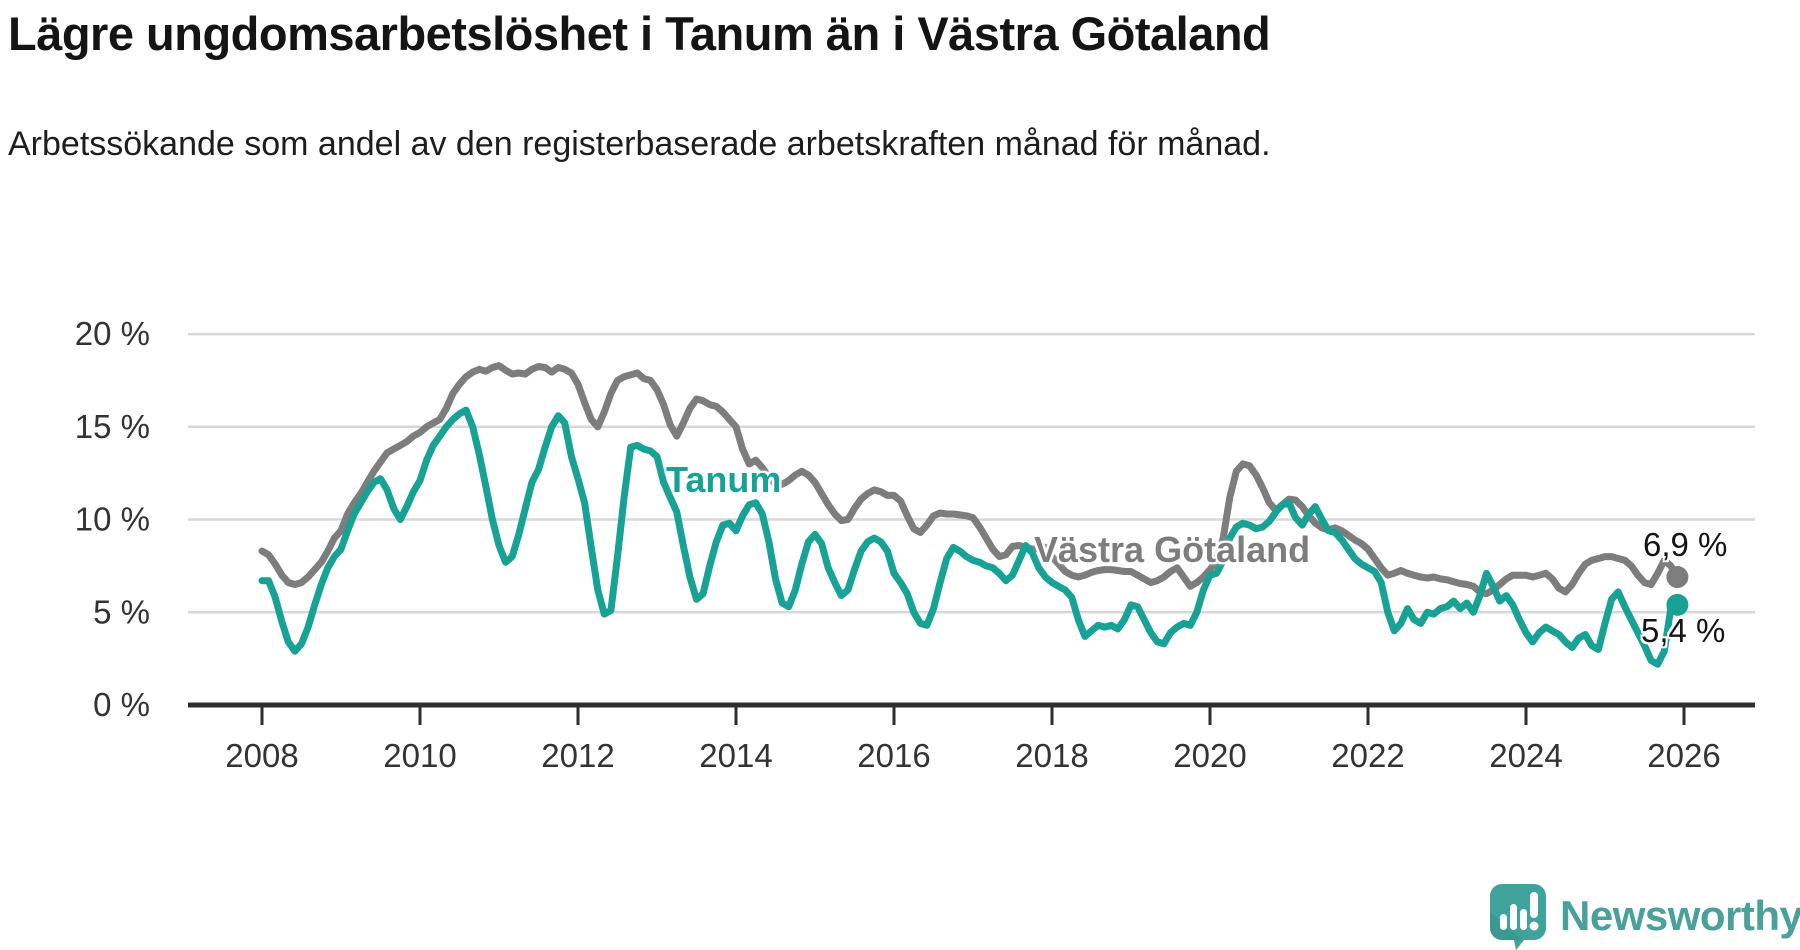 This screenshot has width=1800, height=950. Describe the element at coordinates (1209, 755) in the screenshot. I see `x-tick-label: 2020` at that location.